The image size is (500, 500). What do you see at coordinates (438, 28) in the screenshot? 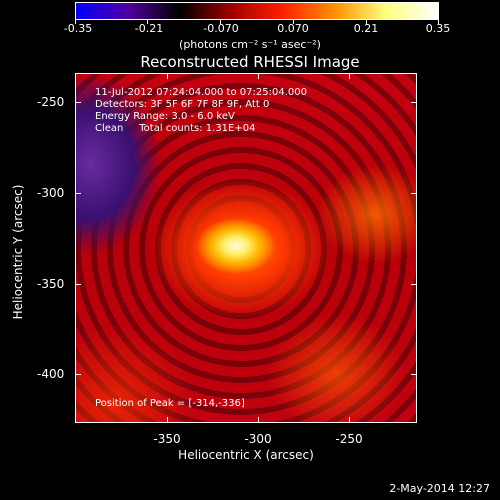
I see `colorbar-tick-label: 0.35` at bounding box center [438, 28].